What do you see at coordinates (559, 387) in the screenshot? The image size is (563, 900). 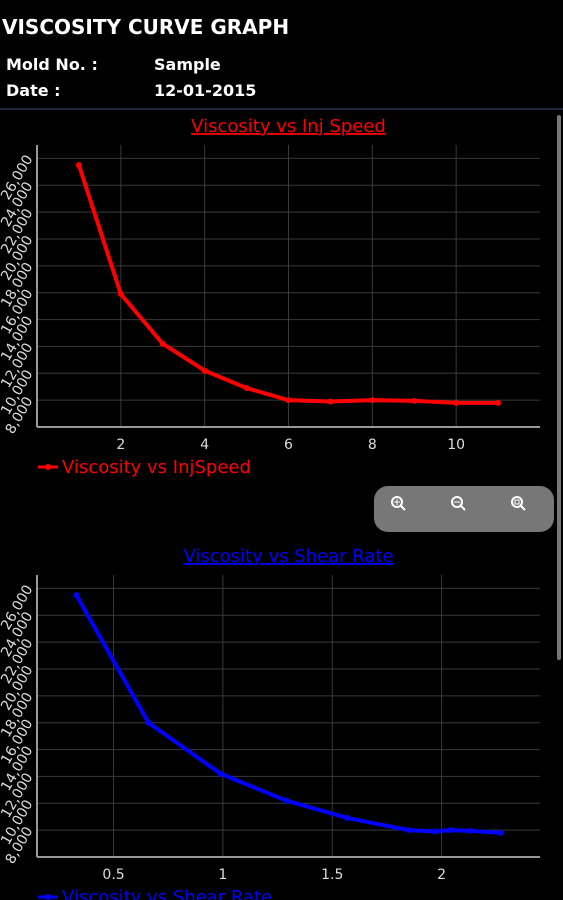 I see `scrollbar` at bounding box center [559, 387].